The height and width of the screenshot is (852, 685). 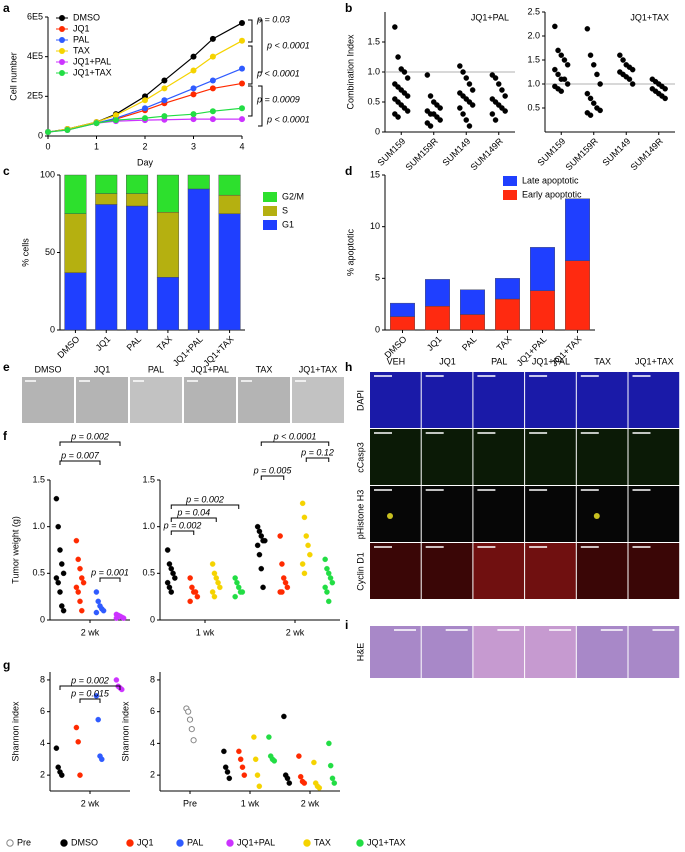 I want to click on x-tick-label: 1, so click(x=96, y=146).